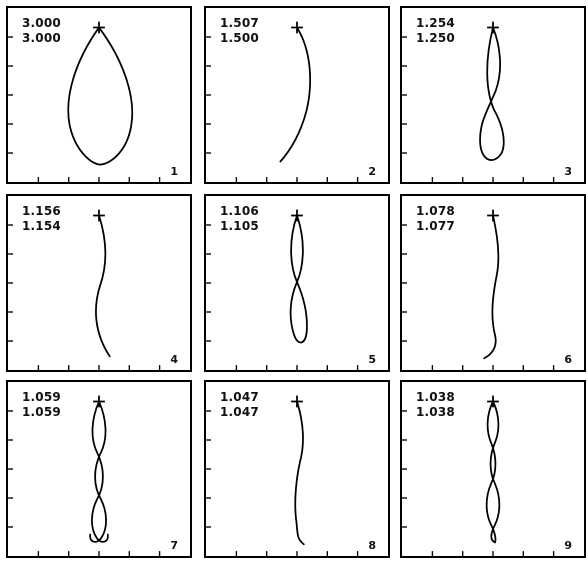  Describe the element at coordinates (435, 226) in the screenshot. I see `panel-6-value-bottom: 1.077` at that location.